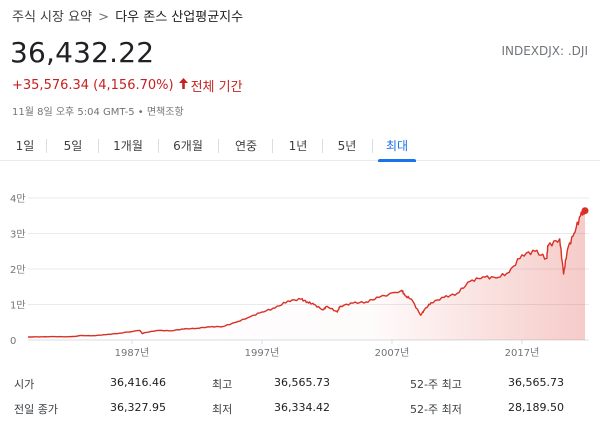  What do you see at coordinates (246, 146) in the screenshot?
I see `tab-ytd: 연중` at bounding box center [246, 146].